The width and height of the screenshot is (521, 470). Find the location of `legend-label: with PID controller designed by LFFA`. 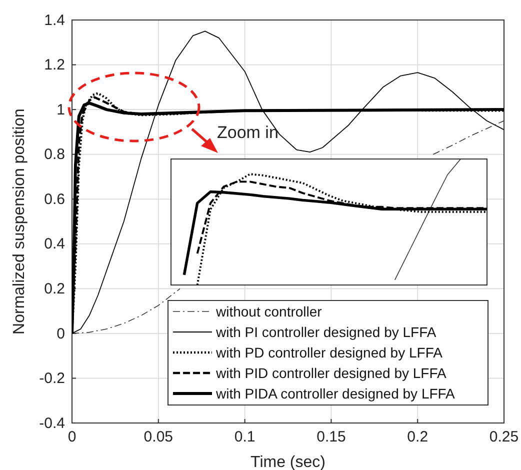

legend-label: with PID controller designed by LFFA is located at coordinates (331, 373).